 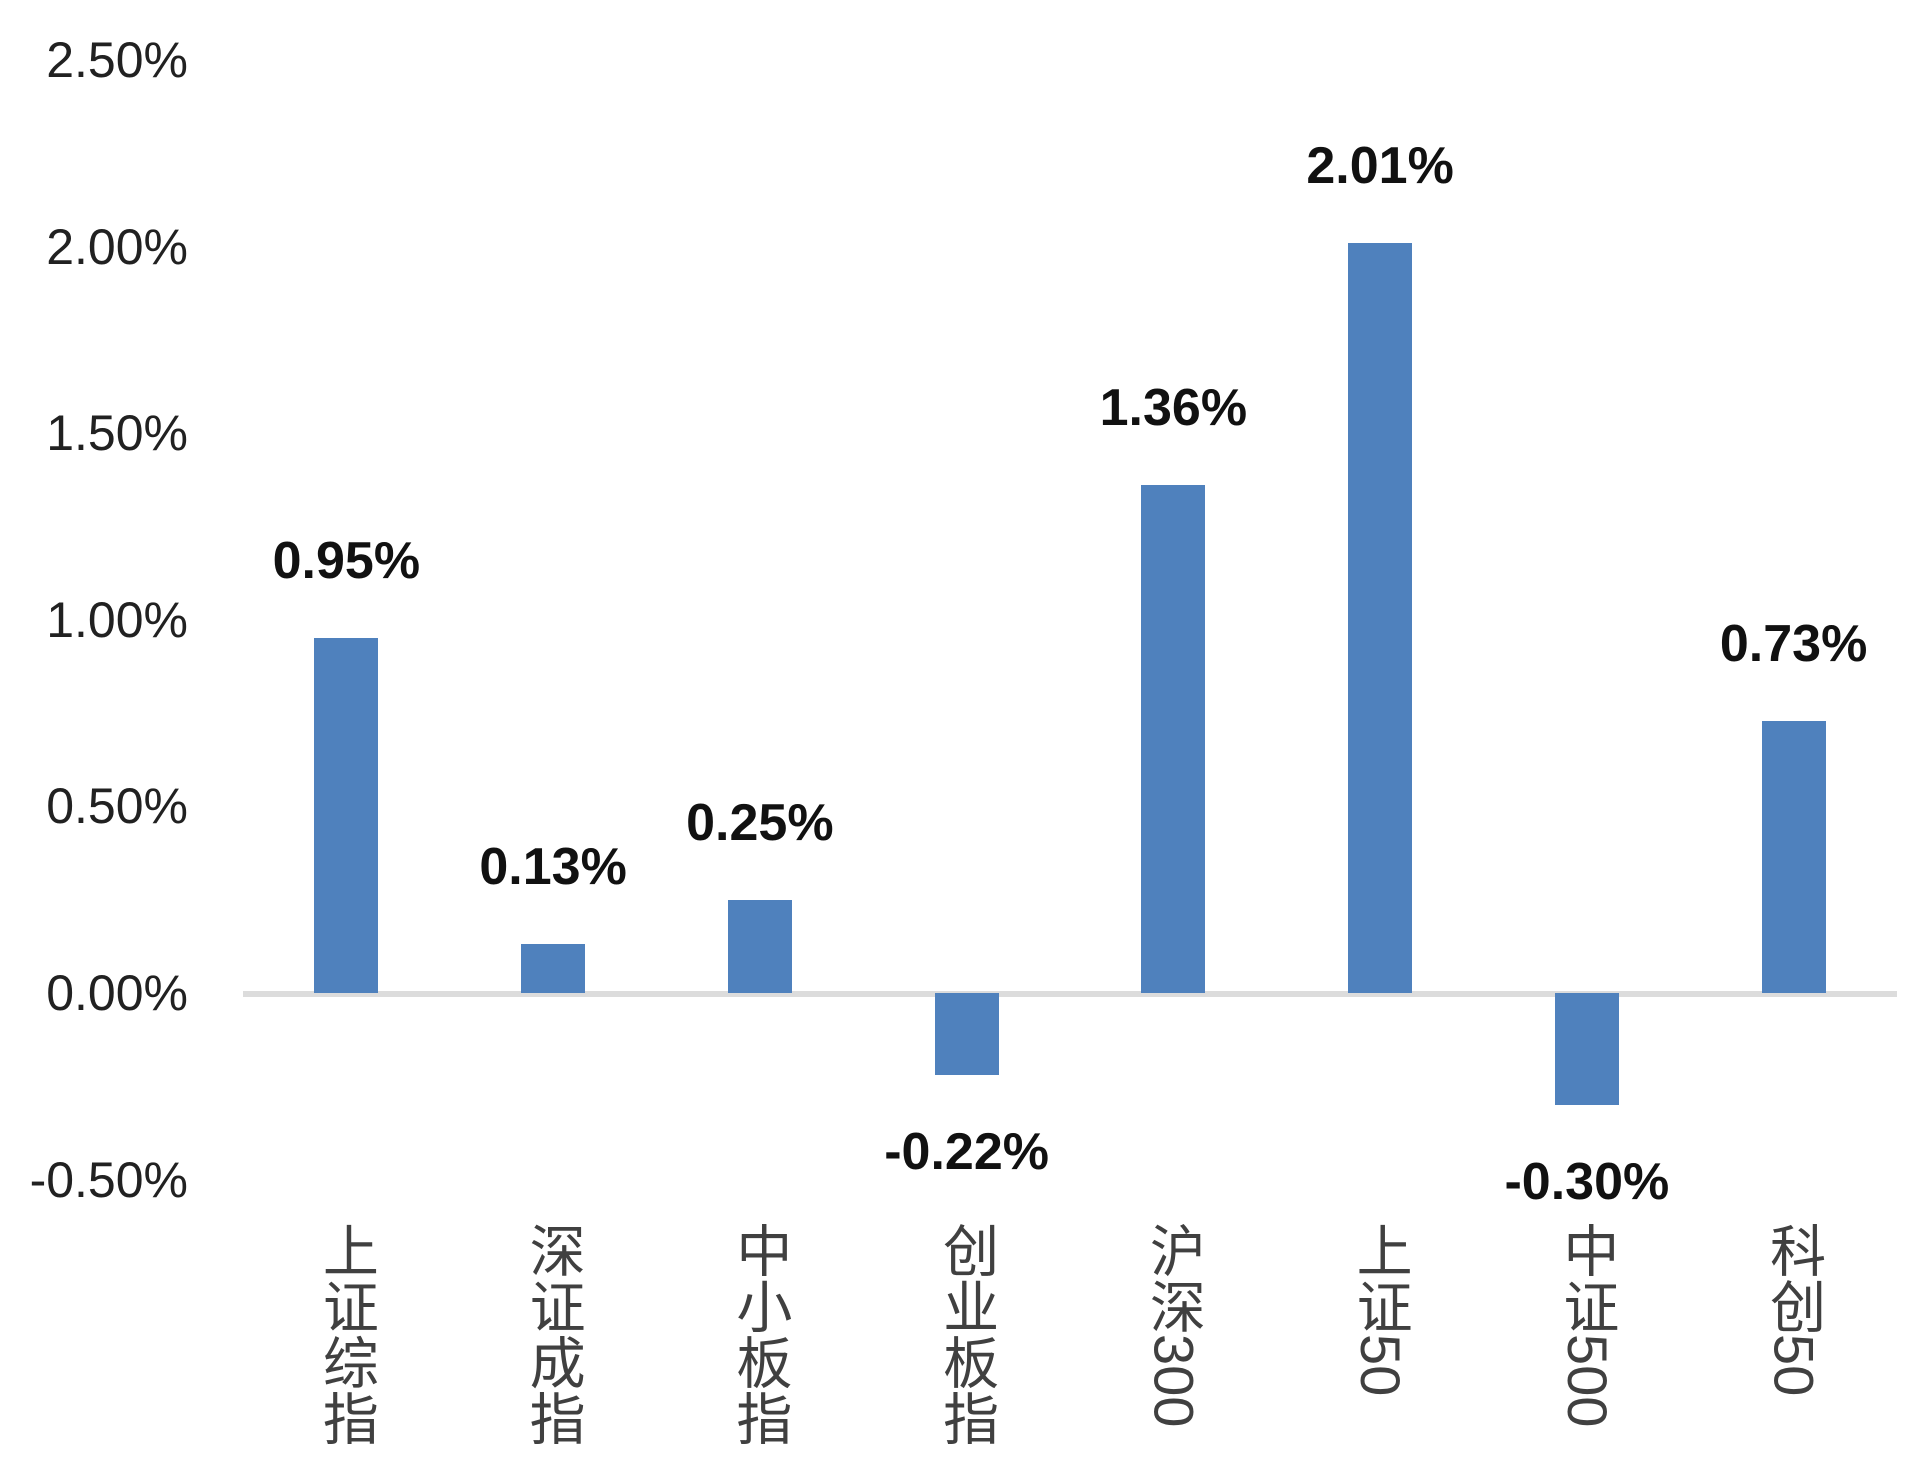 I want to click on x-axis-category-label: 上证综指, so click(x=347, y=1334).